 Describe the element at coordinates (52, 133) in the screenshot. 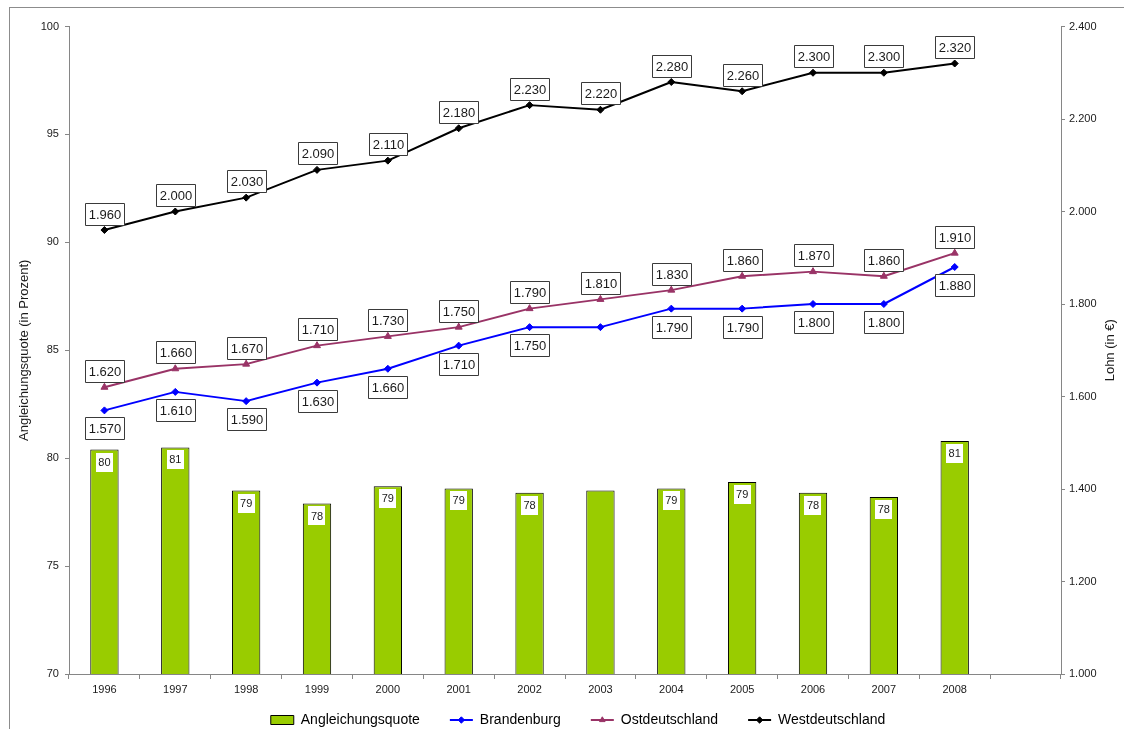

I see `y-tick-label: 95` at that location.